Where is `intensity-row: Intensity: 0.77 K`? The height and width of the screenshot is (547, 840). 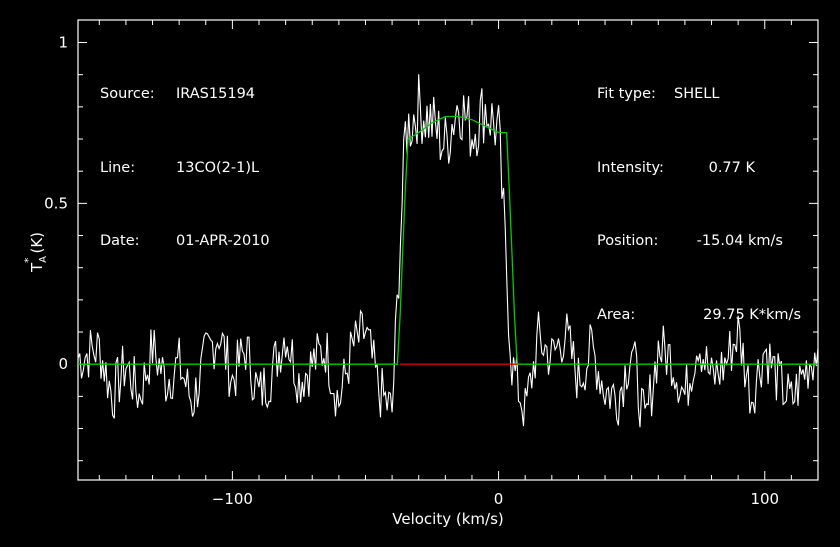
intensity-row: Intensity: 0.77 K is located at coordinates (699, 168).